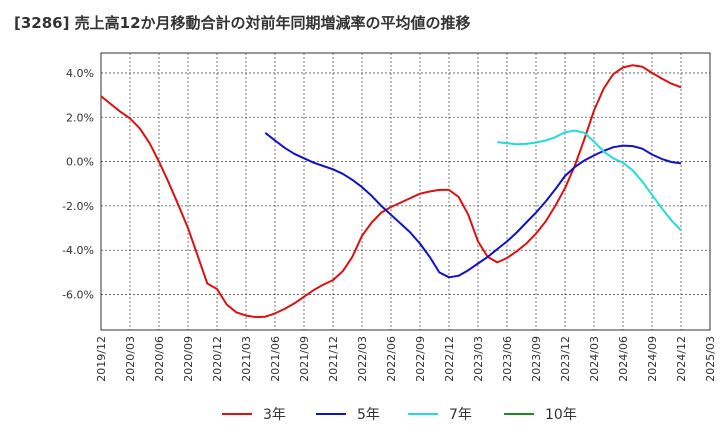 Image resolution: width=720 pixels, height=440 pixels. What do you see at coordinates (80, 162) in the screenshot?
I see `y-tick-label: 0.0%` at bounding box center [80, 162].